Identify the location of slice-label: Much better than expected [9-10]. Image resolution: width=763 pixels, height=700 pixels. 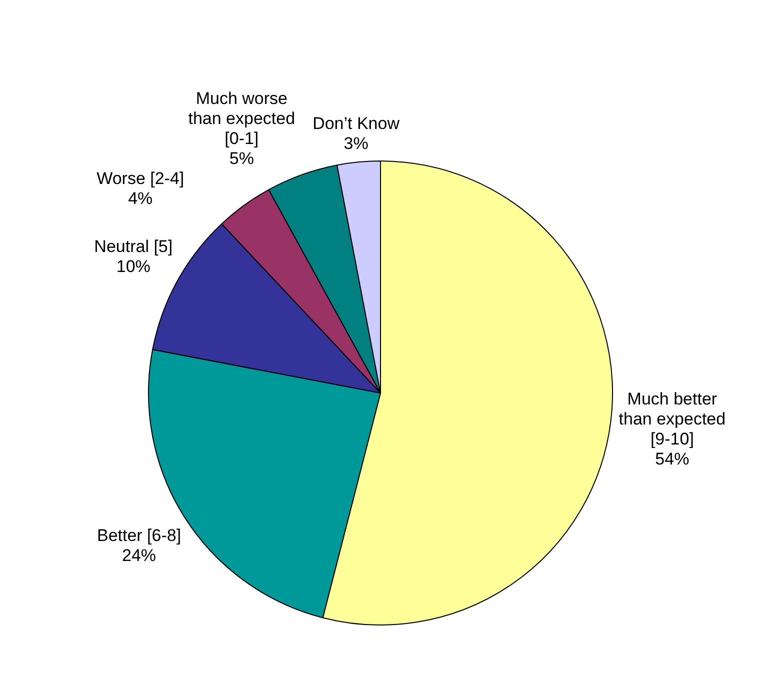
(672, 419).